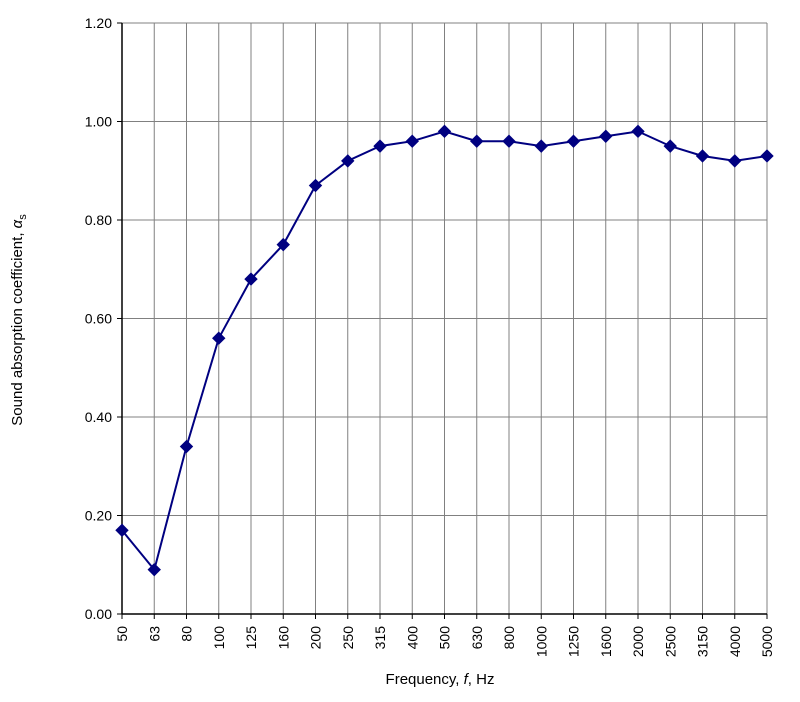 This screenshot has height=702, width=800. I want to click on x-tick-label: 63, so click(154, 634).